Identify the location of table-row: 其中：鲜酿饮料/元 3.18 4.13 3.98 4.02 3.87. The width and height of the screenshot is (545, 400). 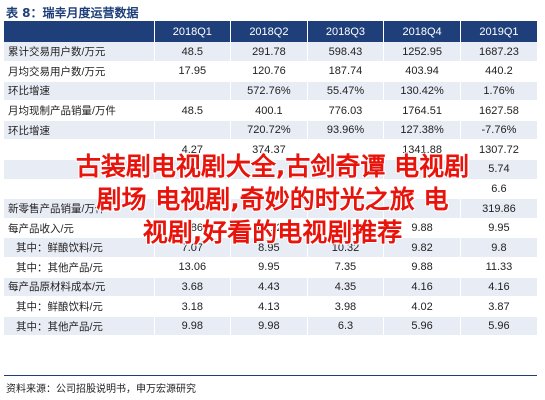
(270, 306).